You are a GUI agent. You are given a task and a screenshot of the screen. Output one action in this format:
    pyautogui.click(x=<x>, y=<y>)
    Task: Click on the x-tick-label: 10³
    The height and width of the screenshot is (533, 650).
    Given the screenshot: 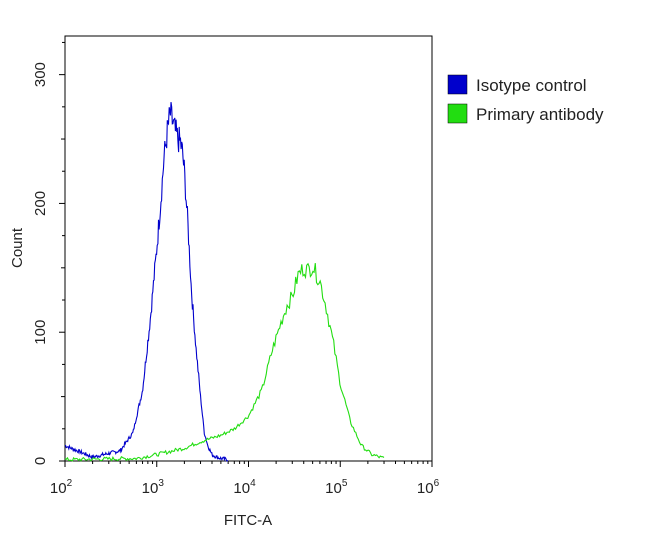 What is the action you would take?
    pyautogui.click(x=153, y=487)
    